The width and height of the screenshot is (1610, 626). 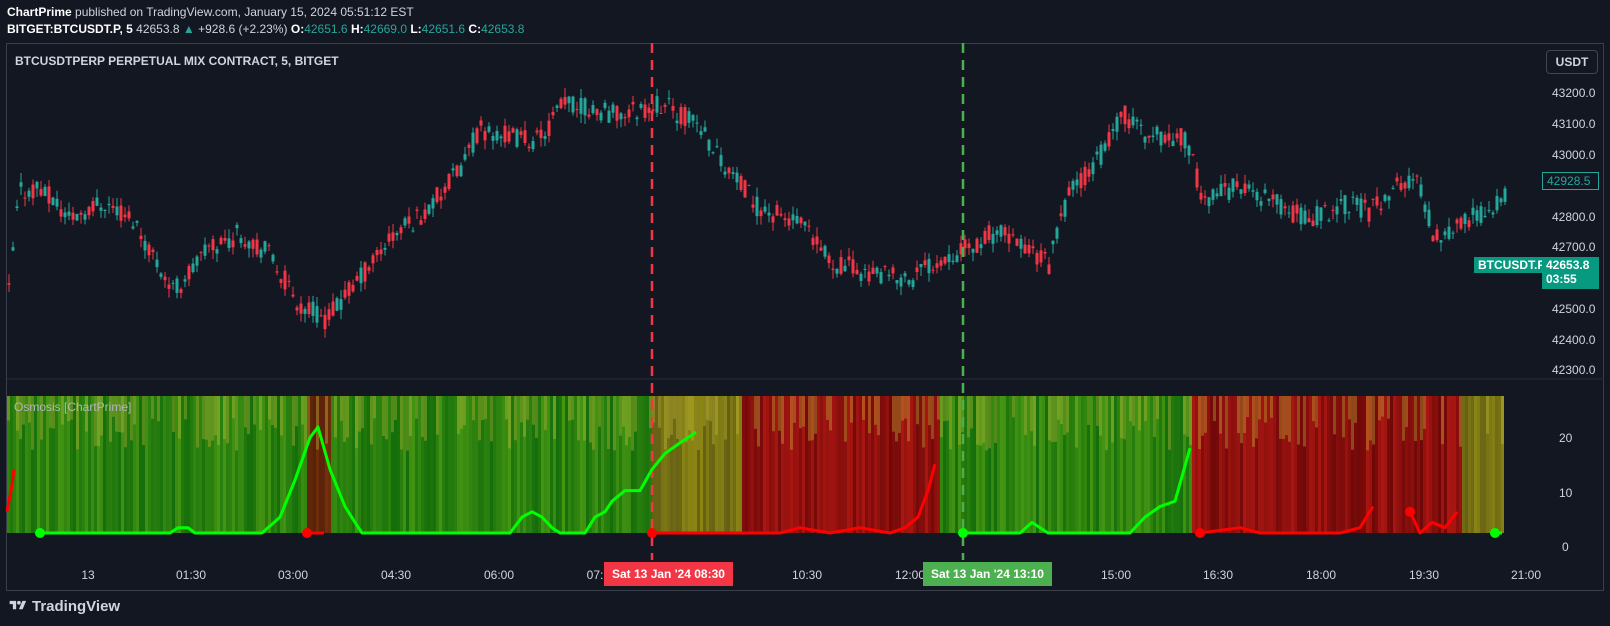 I want to click on tradingview-logo: TradingView, so click(x=64, y=606).